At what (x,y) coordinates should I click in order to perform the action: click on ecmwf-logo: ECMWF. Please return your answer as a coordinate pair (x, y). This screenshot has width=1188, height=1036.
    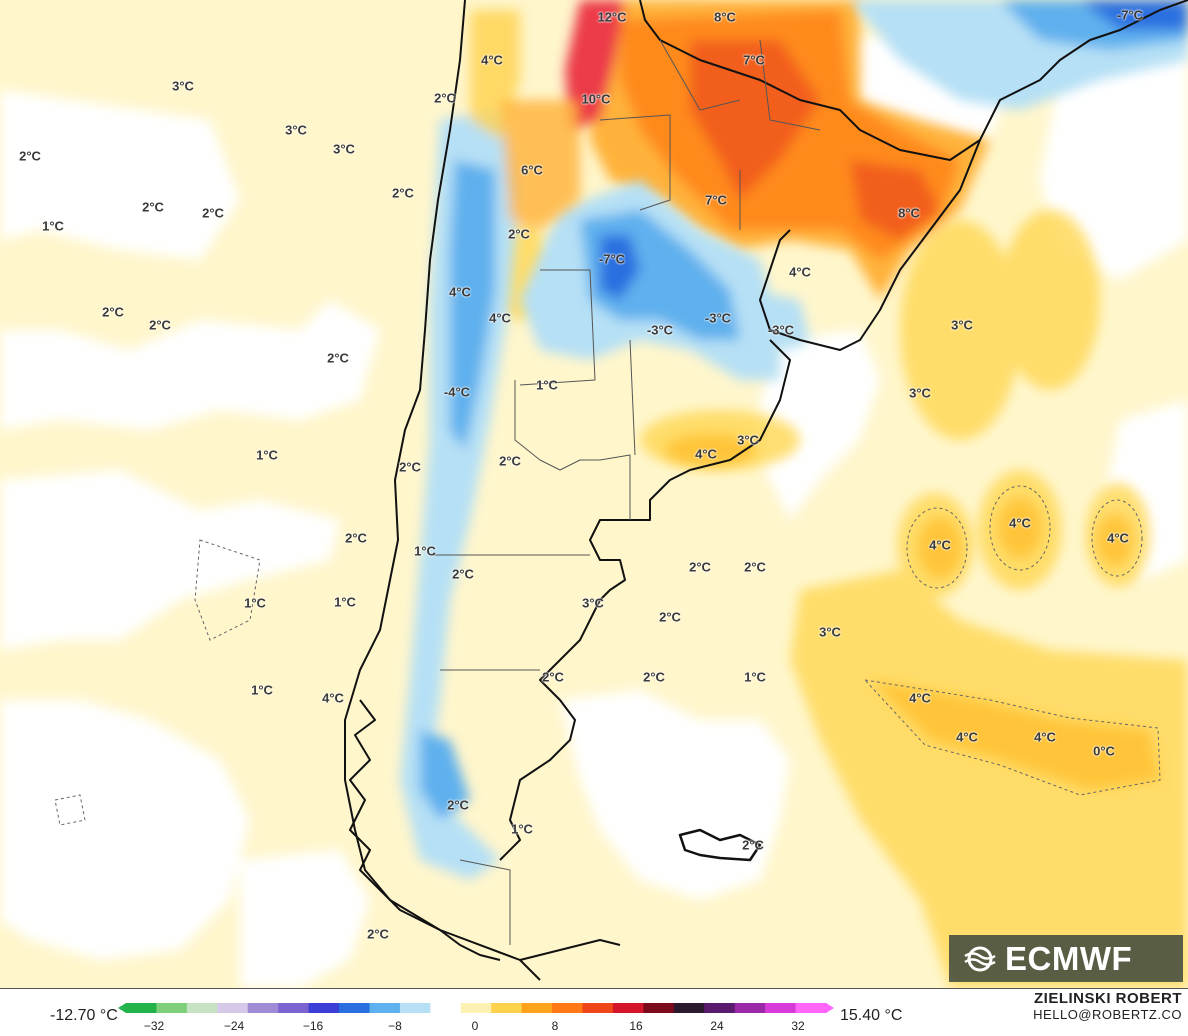
    Looking at the image, I should click on (1066, 958).